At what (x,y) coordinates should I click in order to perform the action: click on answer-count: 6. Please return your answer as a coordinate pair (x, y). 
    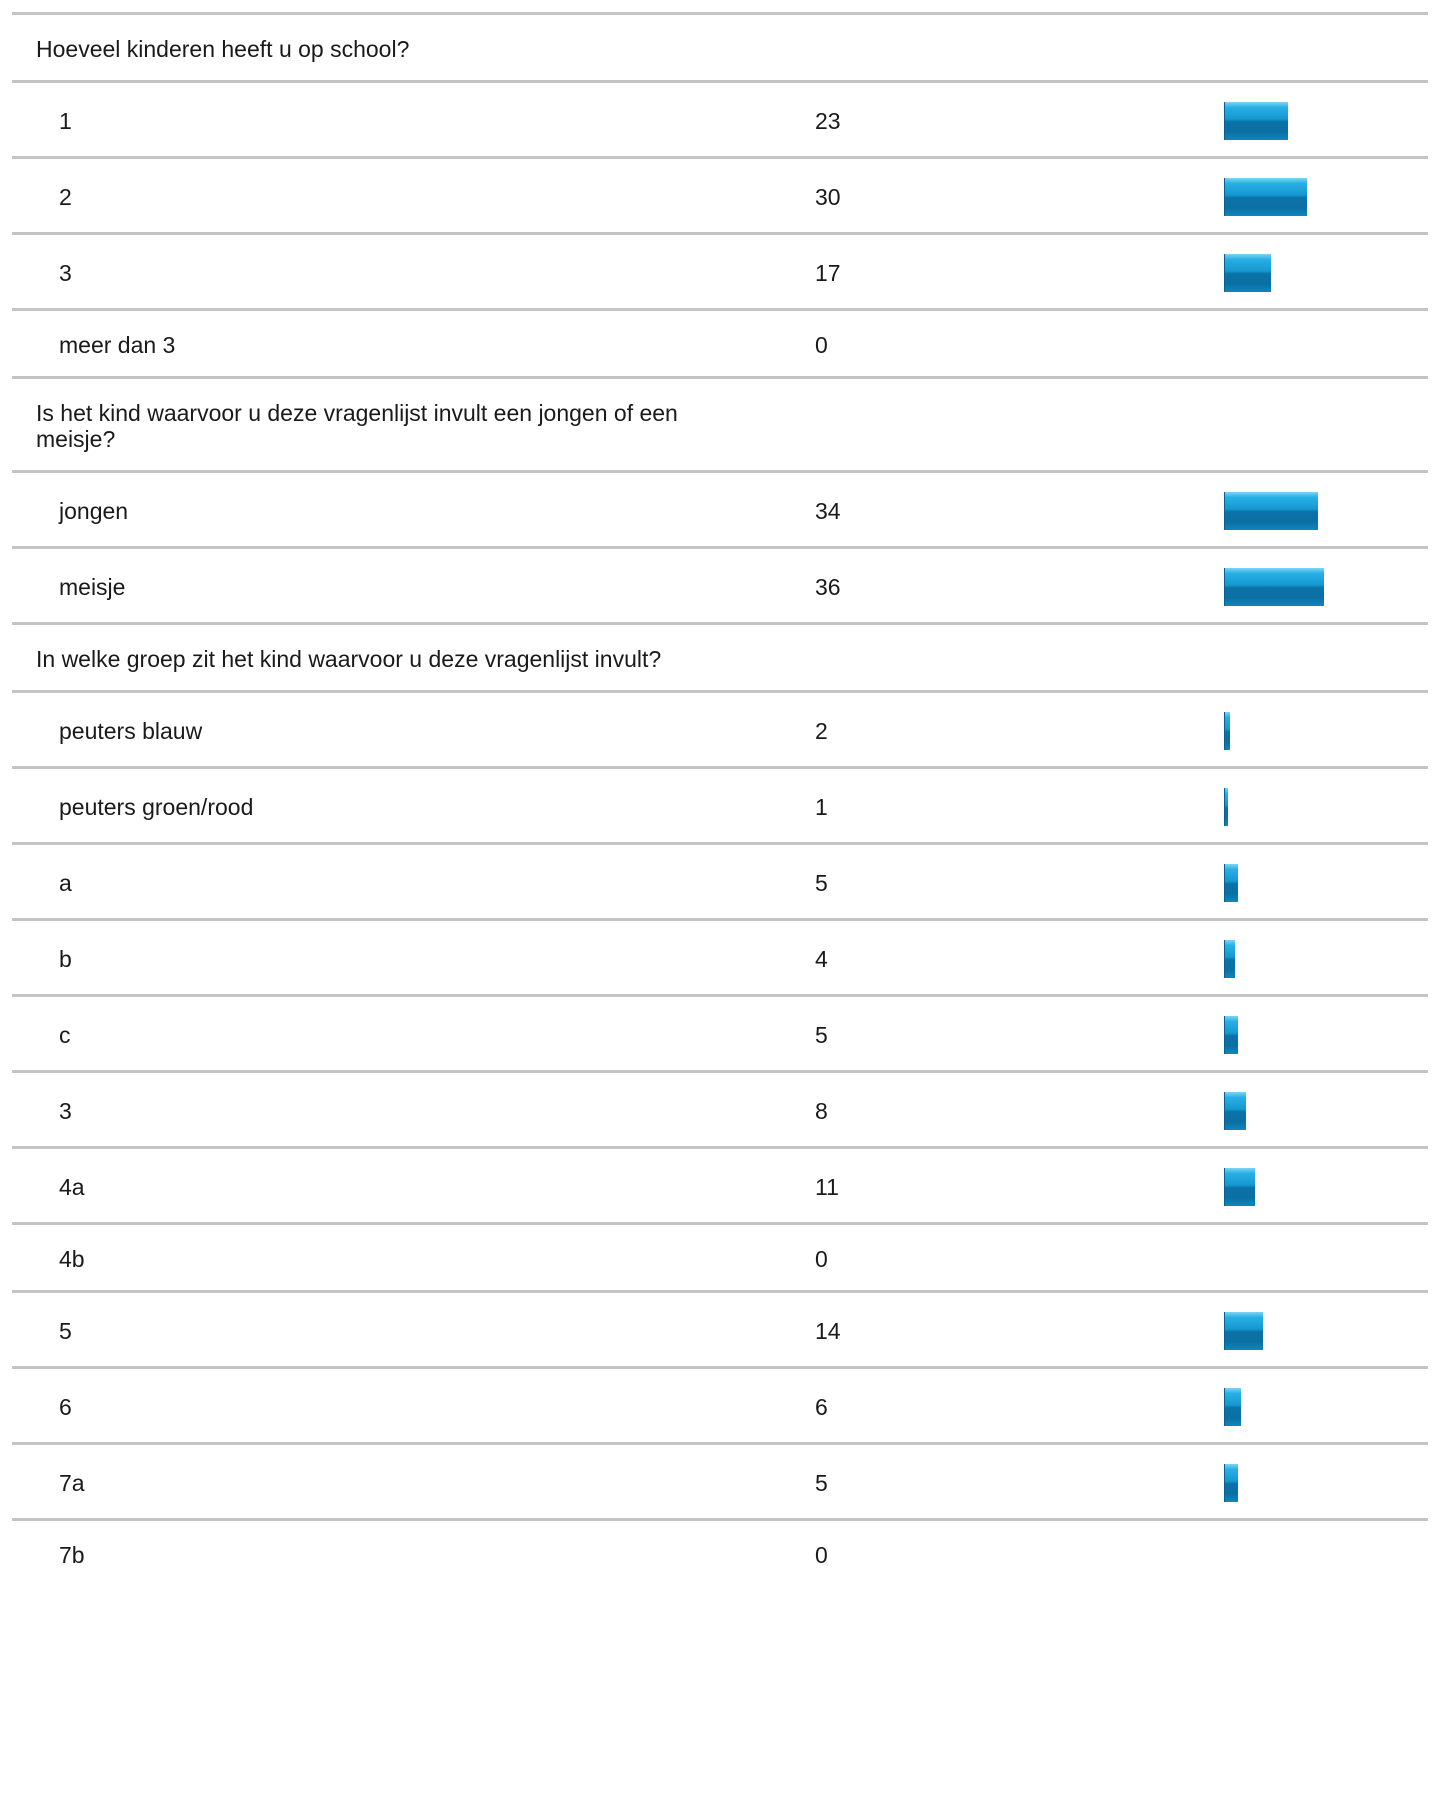
    Looking at the image, I should click on (821, 1407).